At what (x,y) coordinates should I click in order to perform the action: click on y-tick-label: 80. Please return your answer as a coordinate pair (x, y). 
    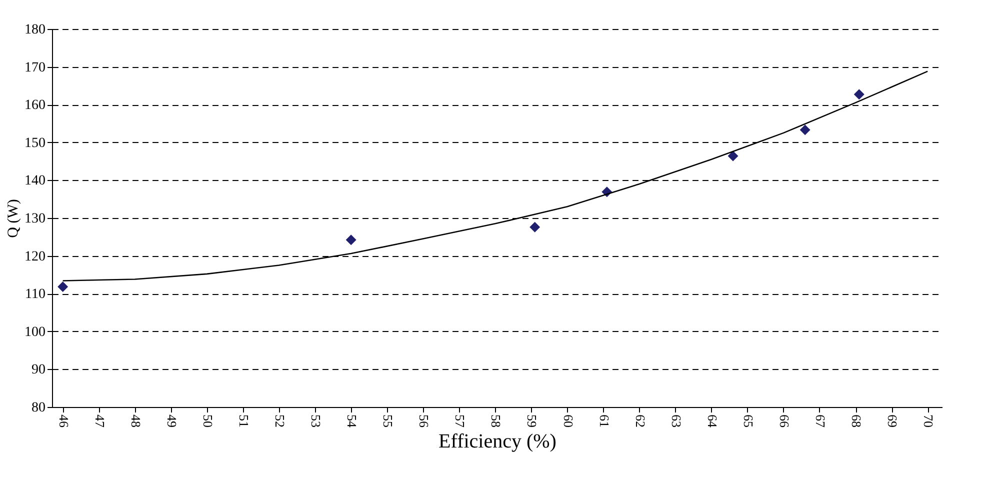
    Looking at the image, I should click on (39, 408).